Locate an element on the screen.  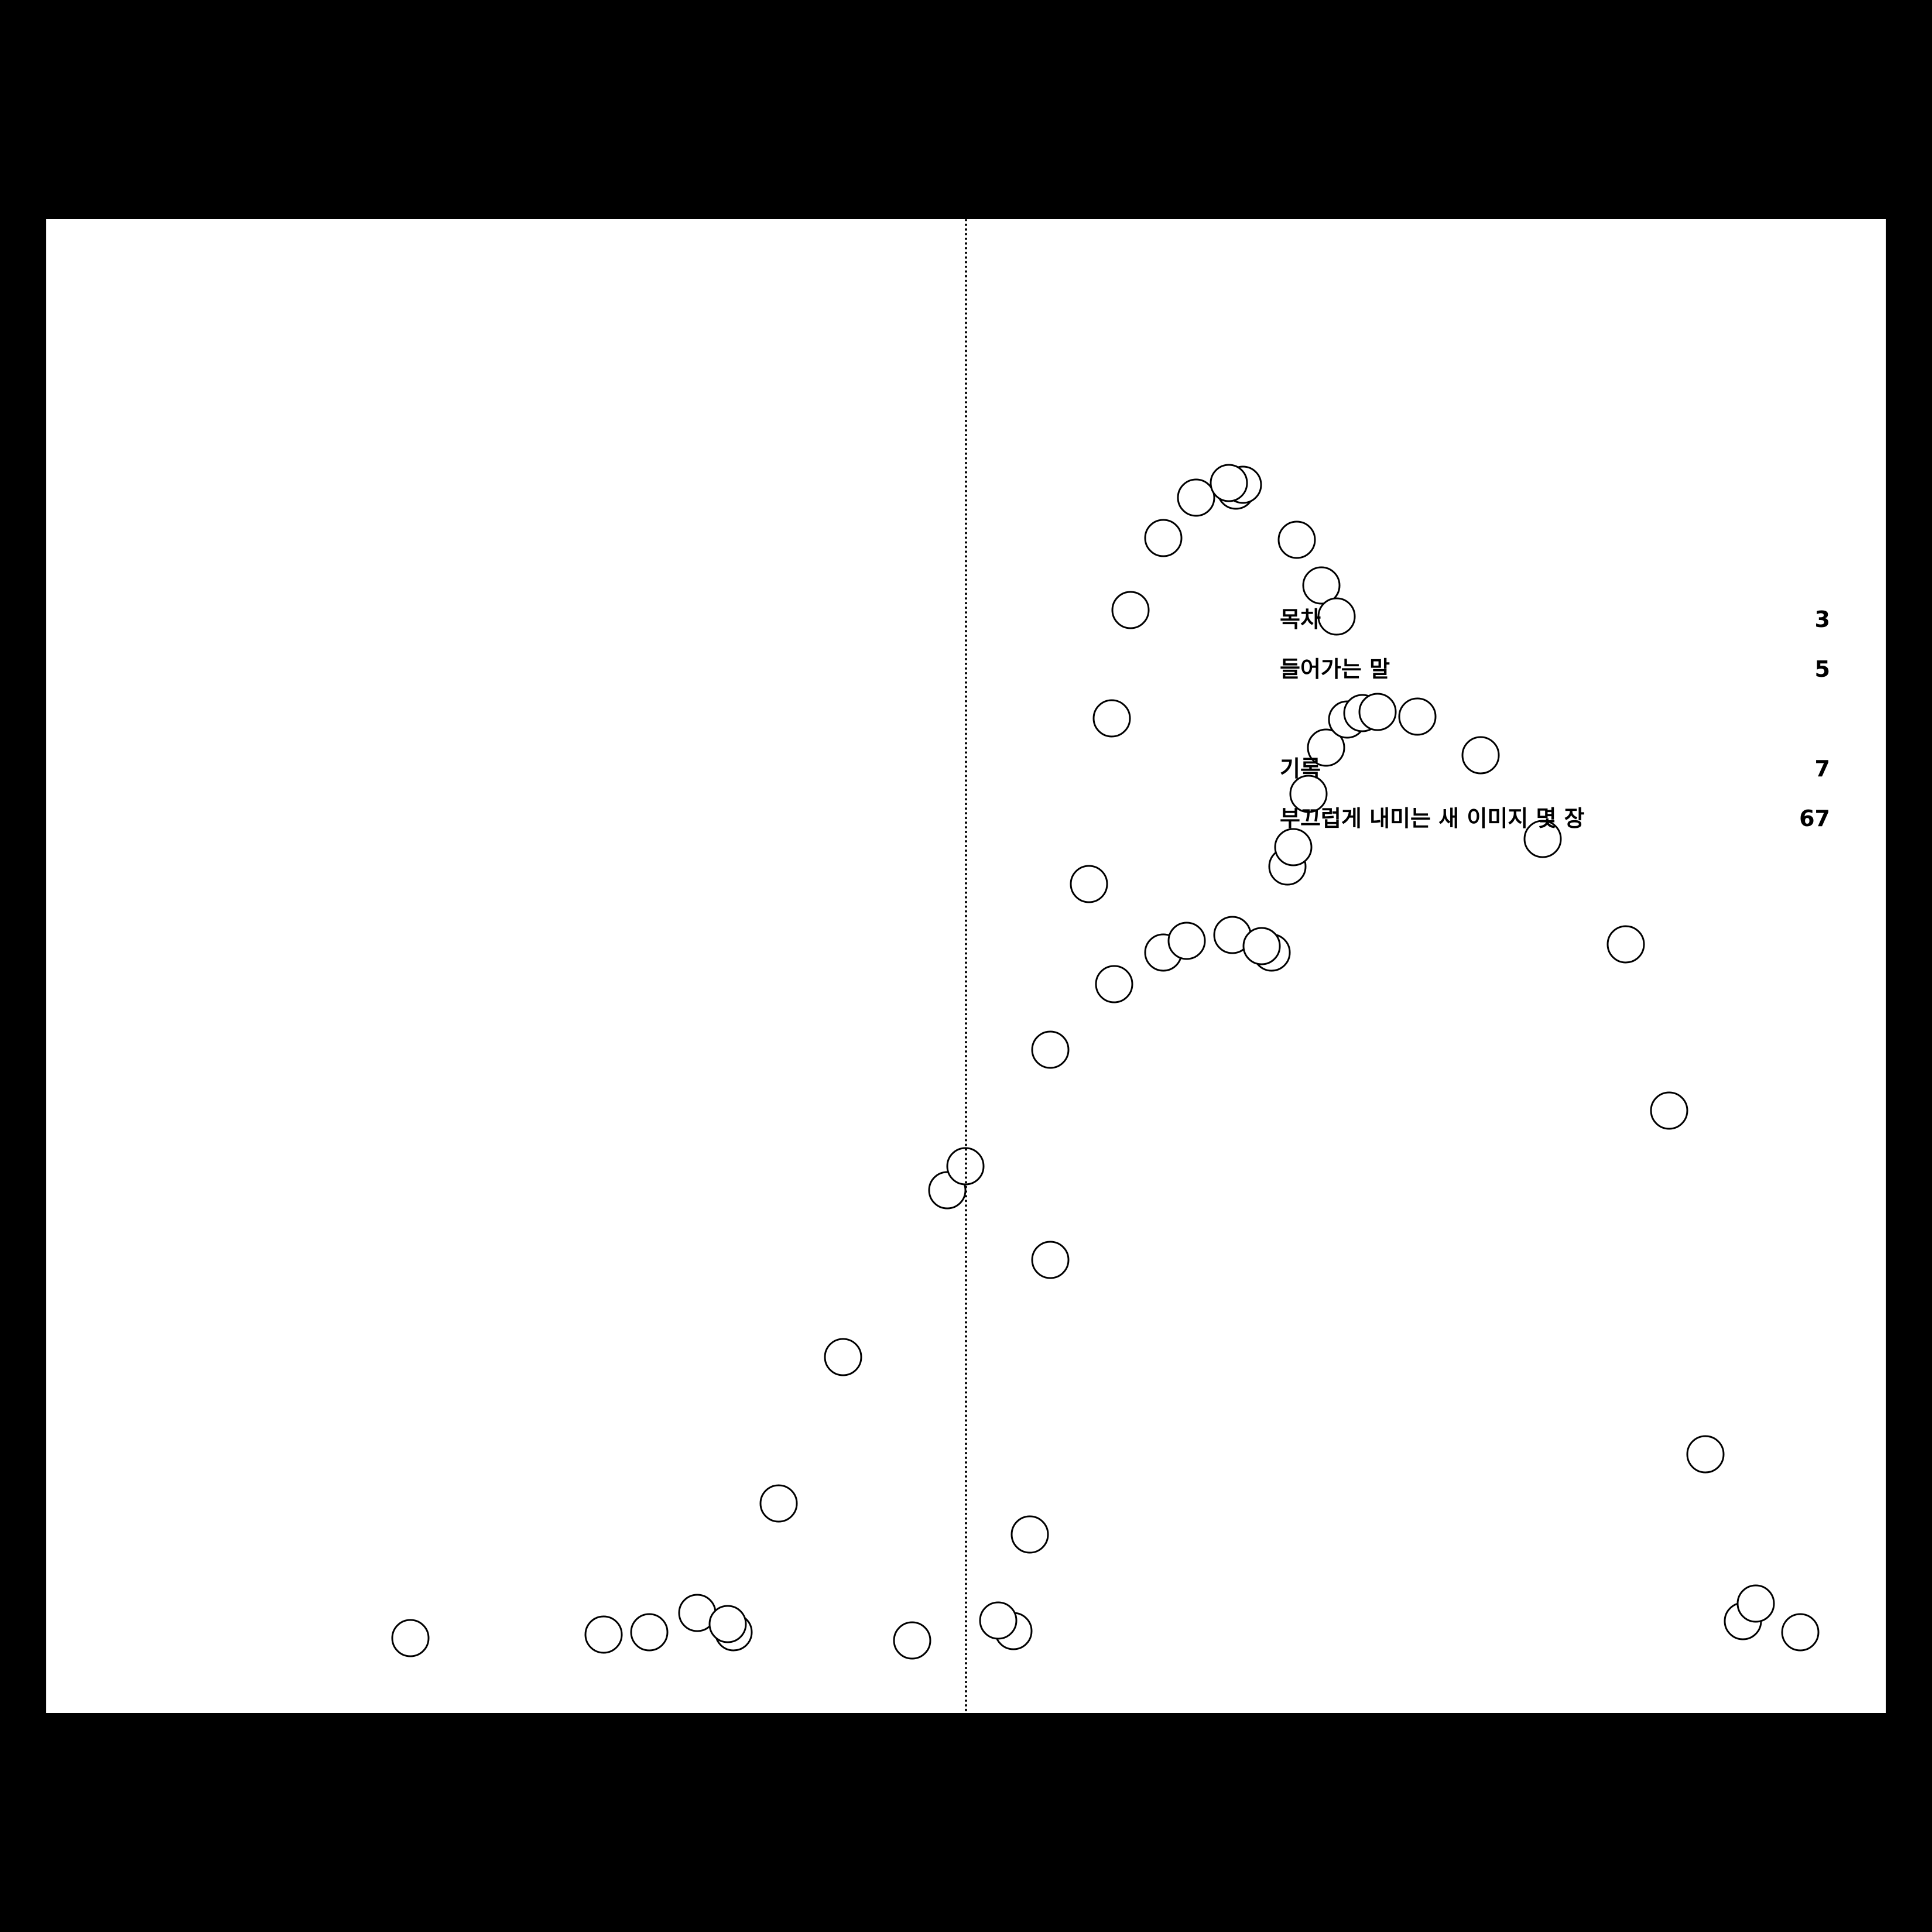
toc-entry: 들어가는 말 5 is located at coordinates (1555, 669).